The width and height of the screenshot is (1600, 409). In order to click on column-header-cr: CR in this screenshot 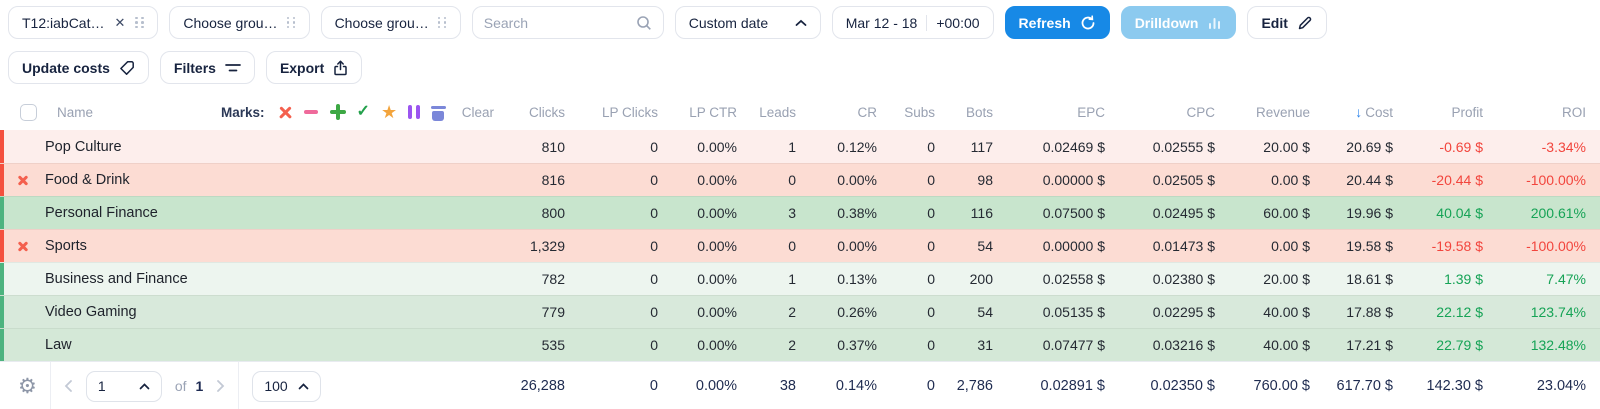, I will do `click(867, 112)`.